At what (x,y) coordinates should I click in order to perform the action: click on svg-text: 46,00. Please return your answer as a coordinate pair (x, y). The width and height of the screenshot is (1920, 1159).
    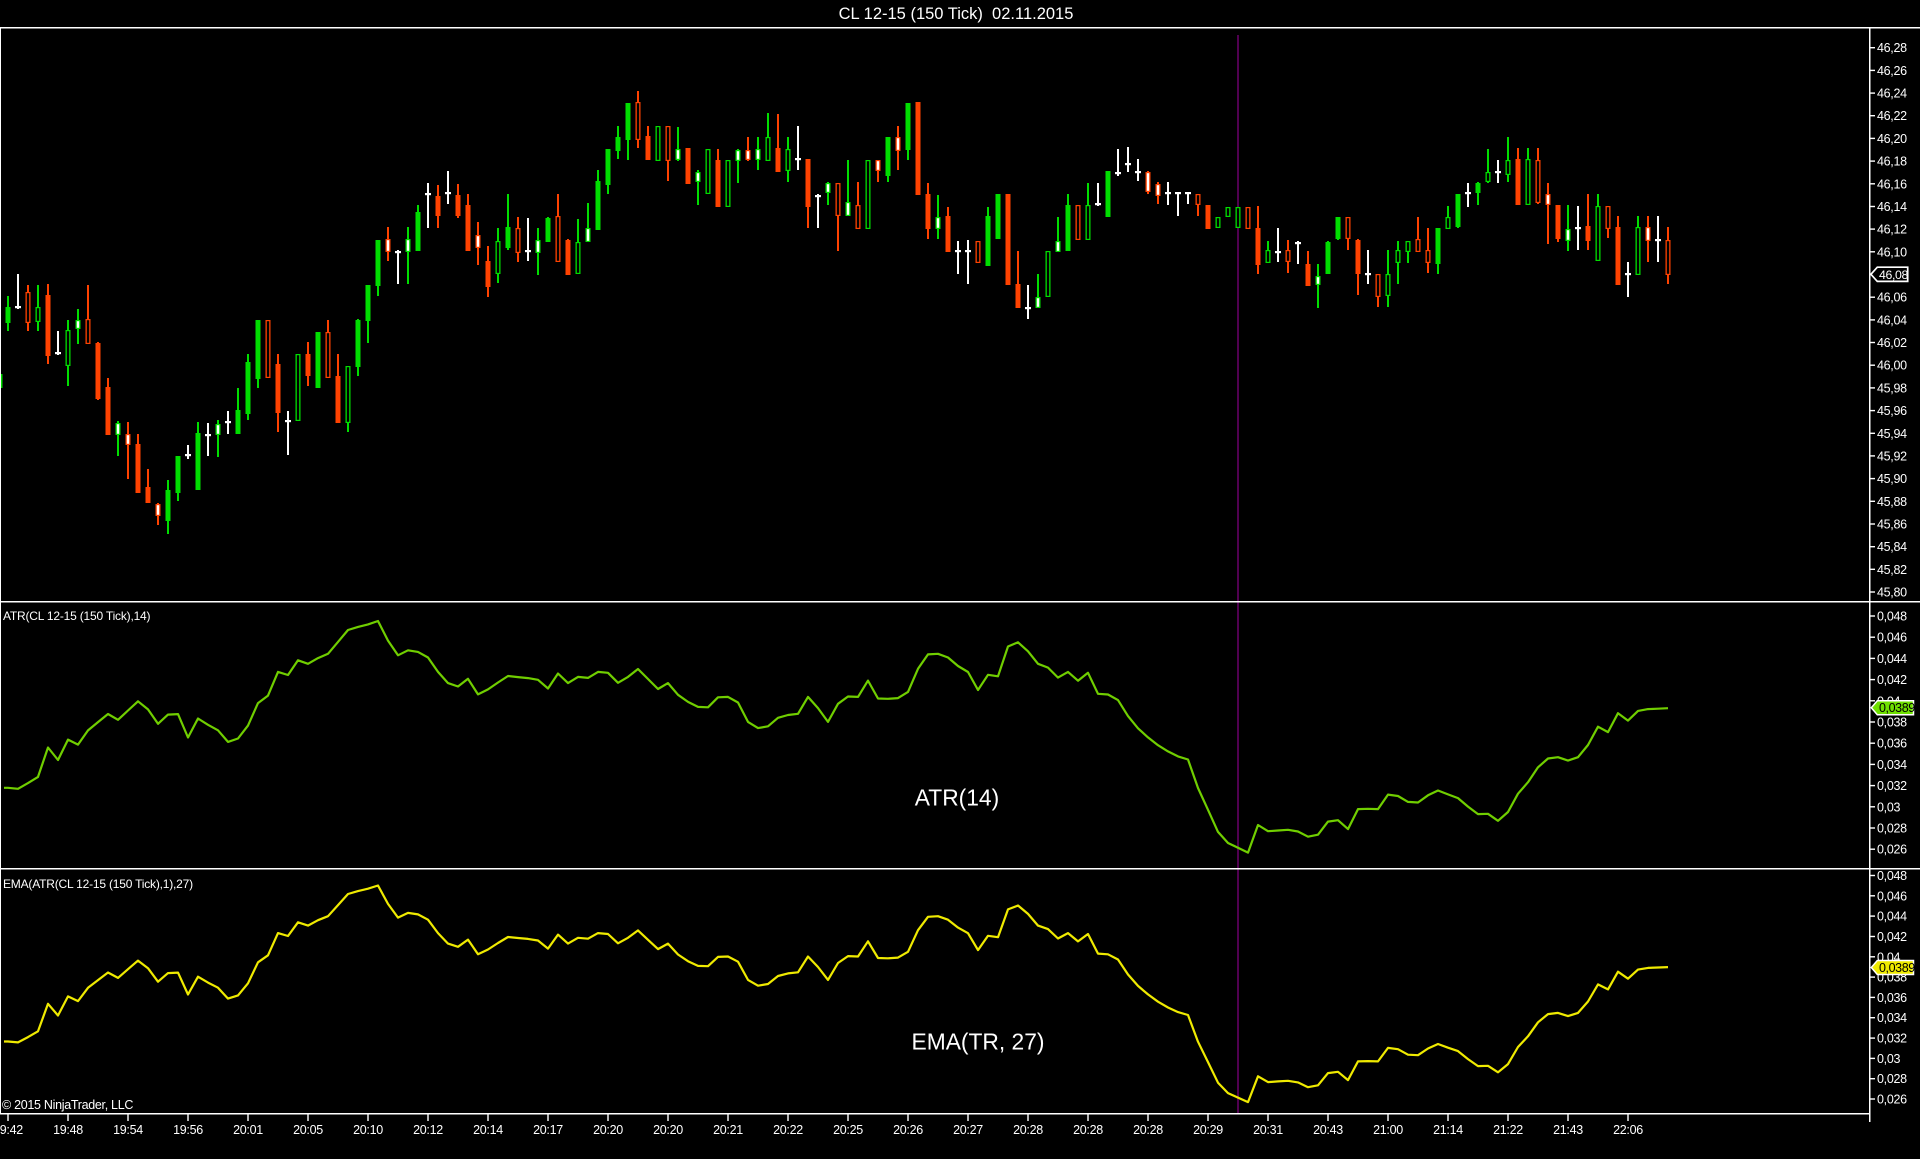
    Looking at the image, I should click on (1892, 366).